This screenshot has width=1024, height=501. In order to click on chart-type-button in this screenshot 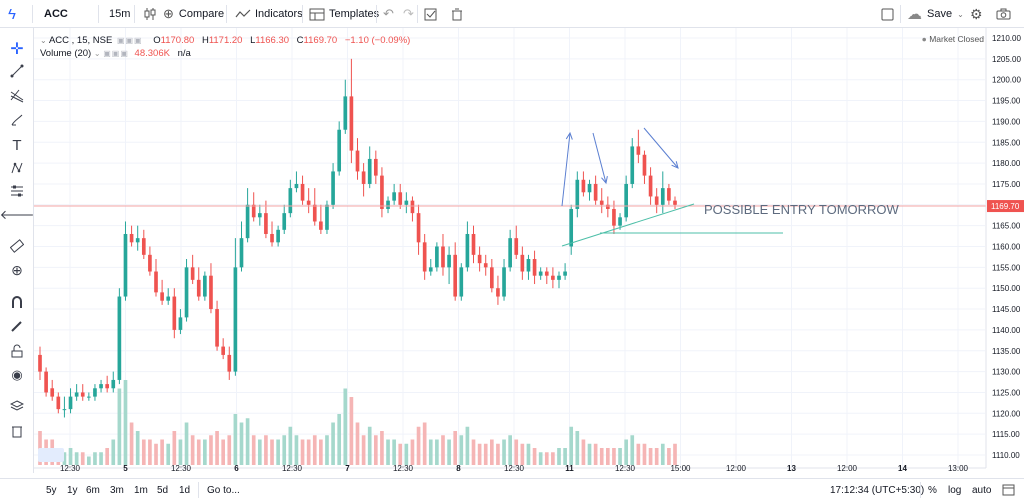, I will do `click(150, 14)`.